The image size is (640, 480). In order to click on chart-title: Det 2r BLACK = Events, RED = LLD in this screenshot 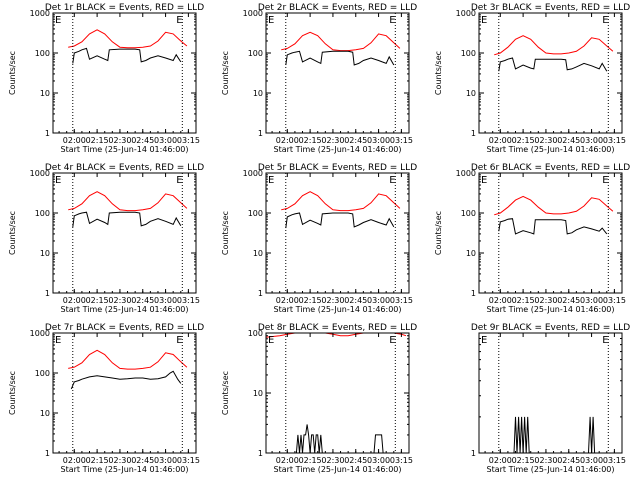, I will do `click(337, 8)`.